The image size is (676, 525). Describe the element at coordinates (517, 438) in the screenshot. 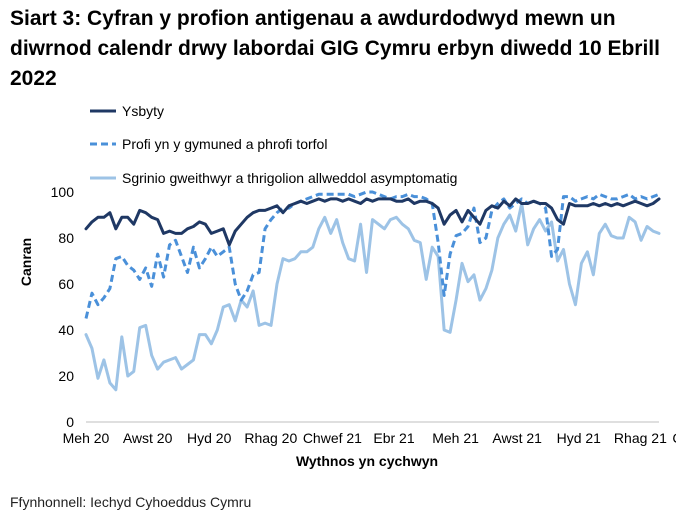

I see `x-tick-label: Awst 21` at that location.